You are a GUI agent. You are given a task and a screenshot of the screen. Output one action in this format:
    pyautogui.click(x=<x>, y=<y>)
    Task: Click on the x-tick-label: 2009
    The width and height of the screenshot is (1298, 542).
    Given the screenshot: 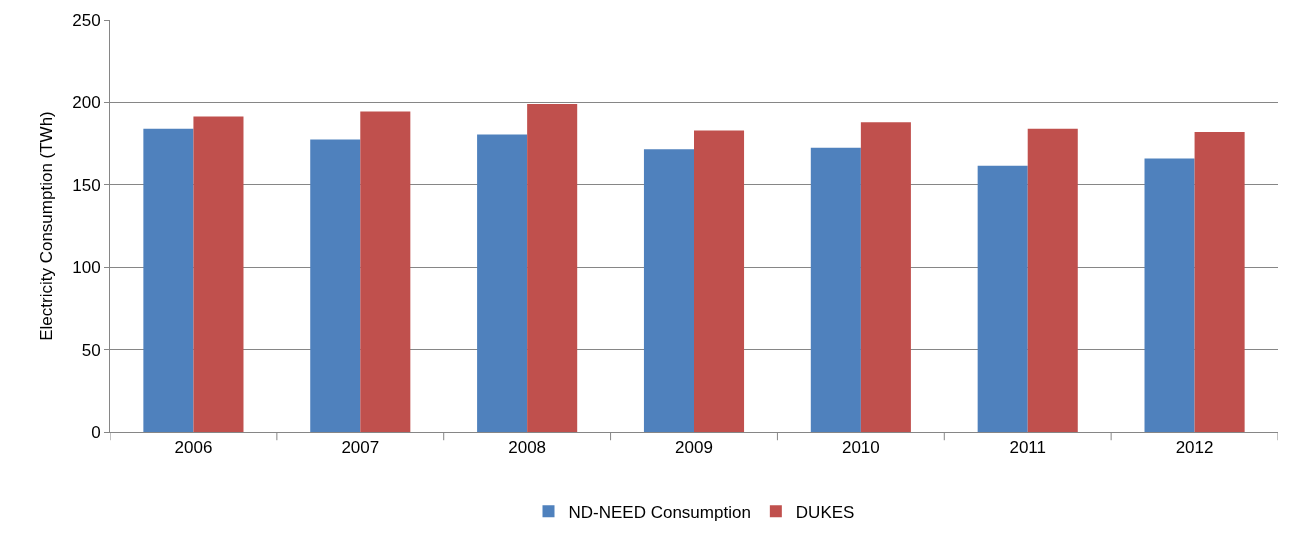 What is the action you would take?
    pyautogui.click(x=694, y=448)
    